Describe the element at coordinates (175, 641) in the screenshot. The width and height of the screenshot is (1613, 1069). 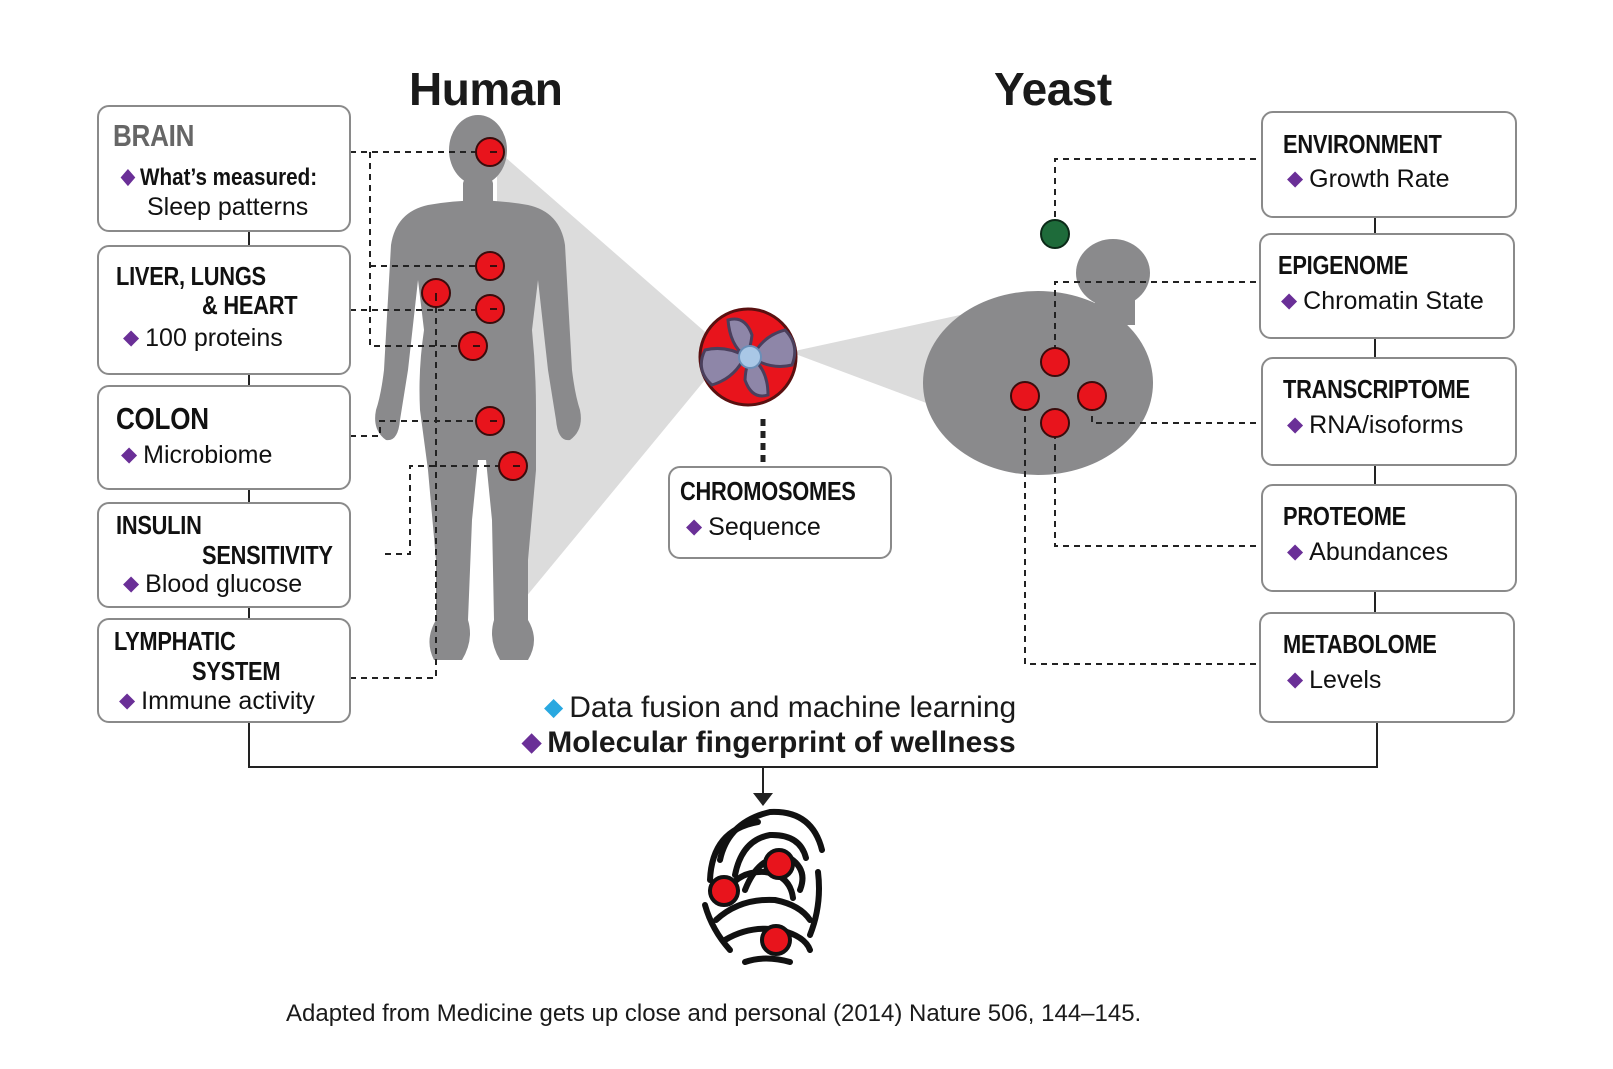
I see `lymphatic-heading-1: LYMPHATIC` at that location.